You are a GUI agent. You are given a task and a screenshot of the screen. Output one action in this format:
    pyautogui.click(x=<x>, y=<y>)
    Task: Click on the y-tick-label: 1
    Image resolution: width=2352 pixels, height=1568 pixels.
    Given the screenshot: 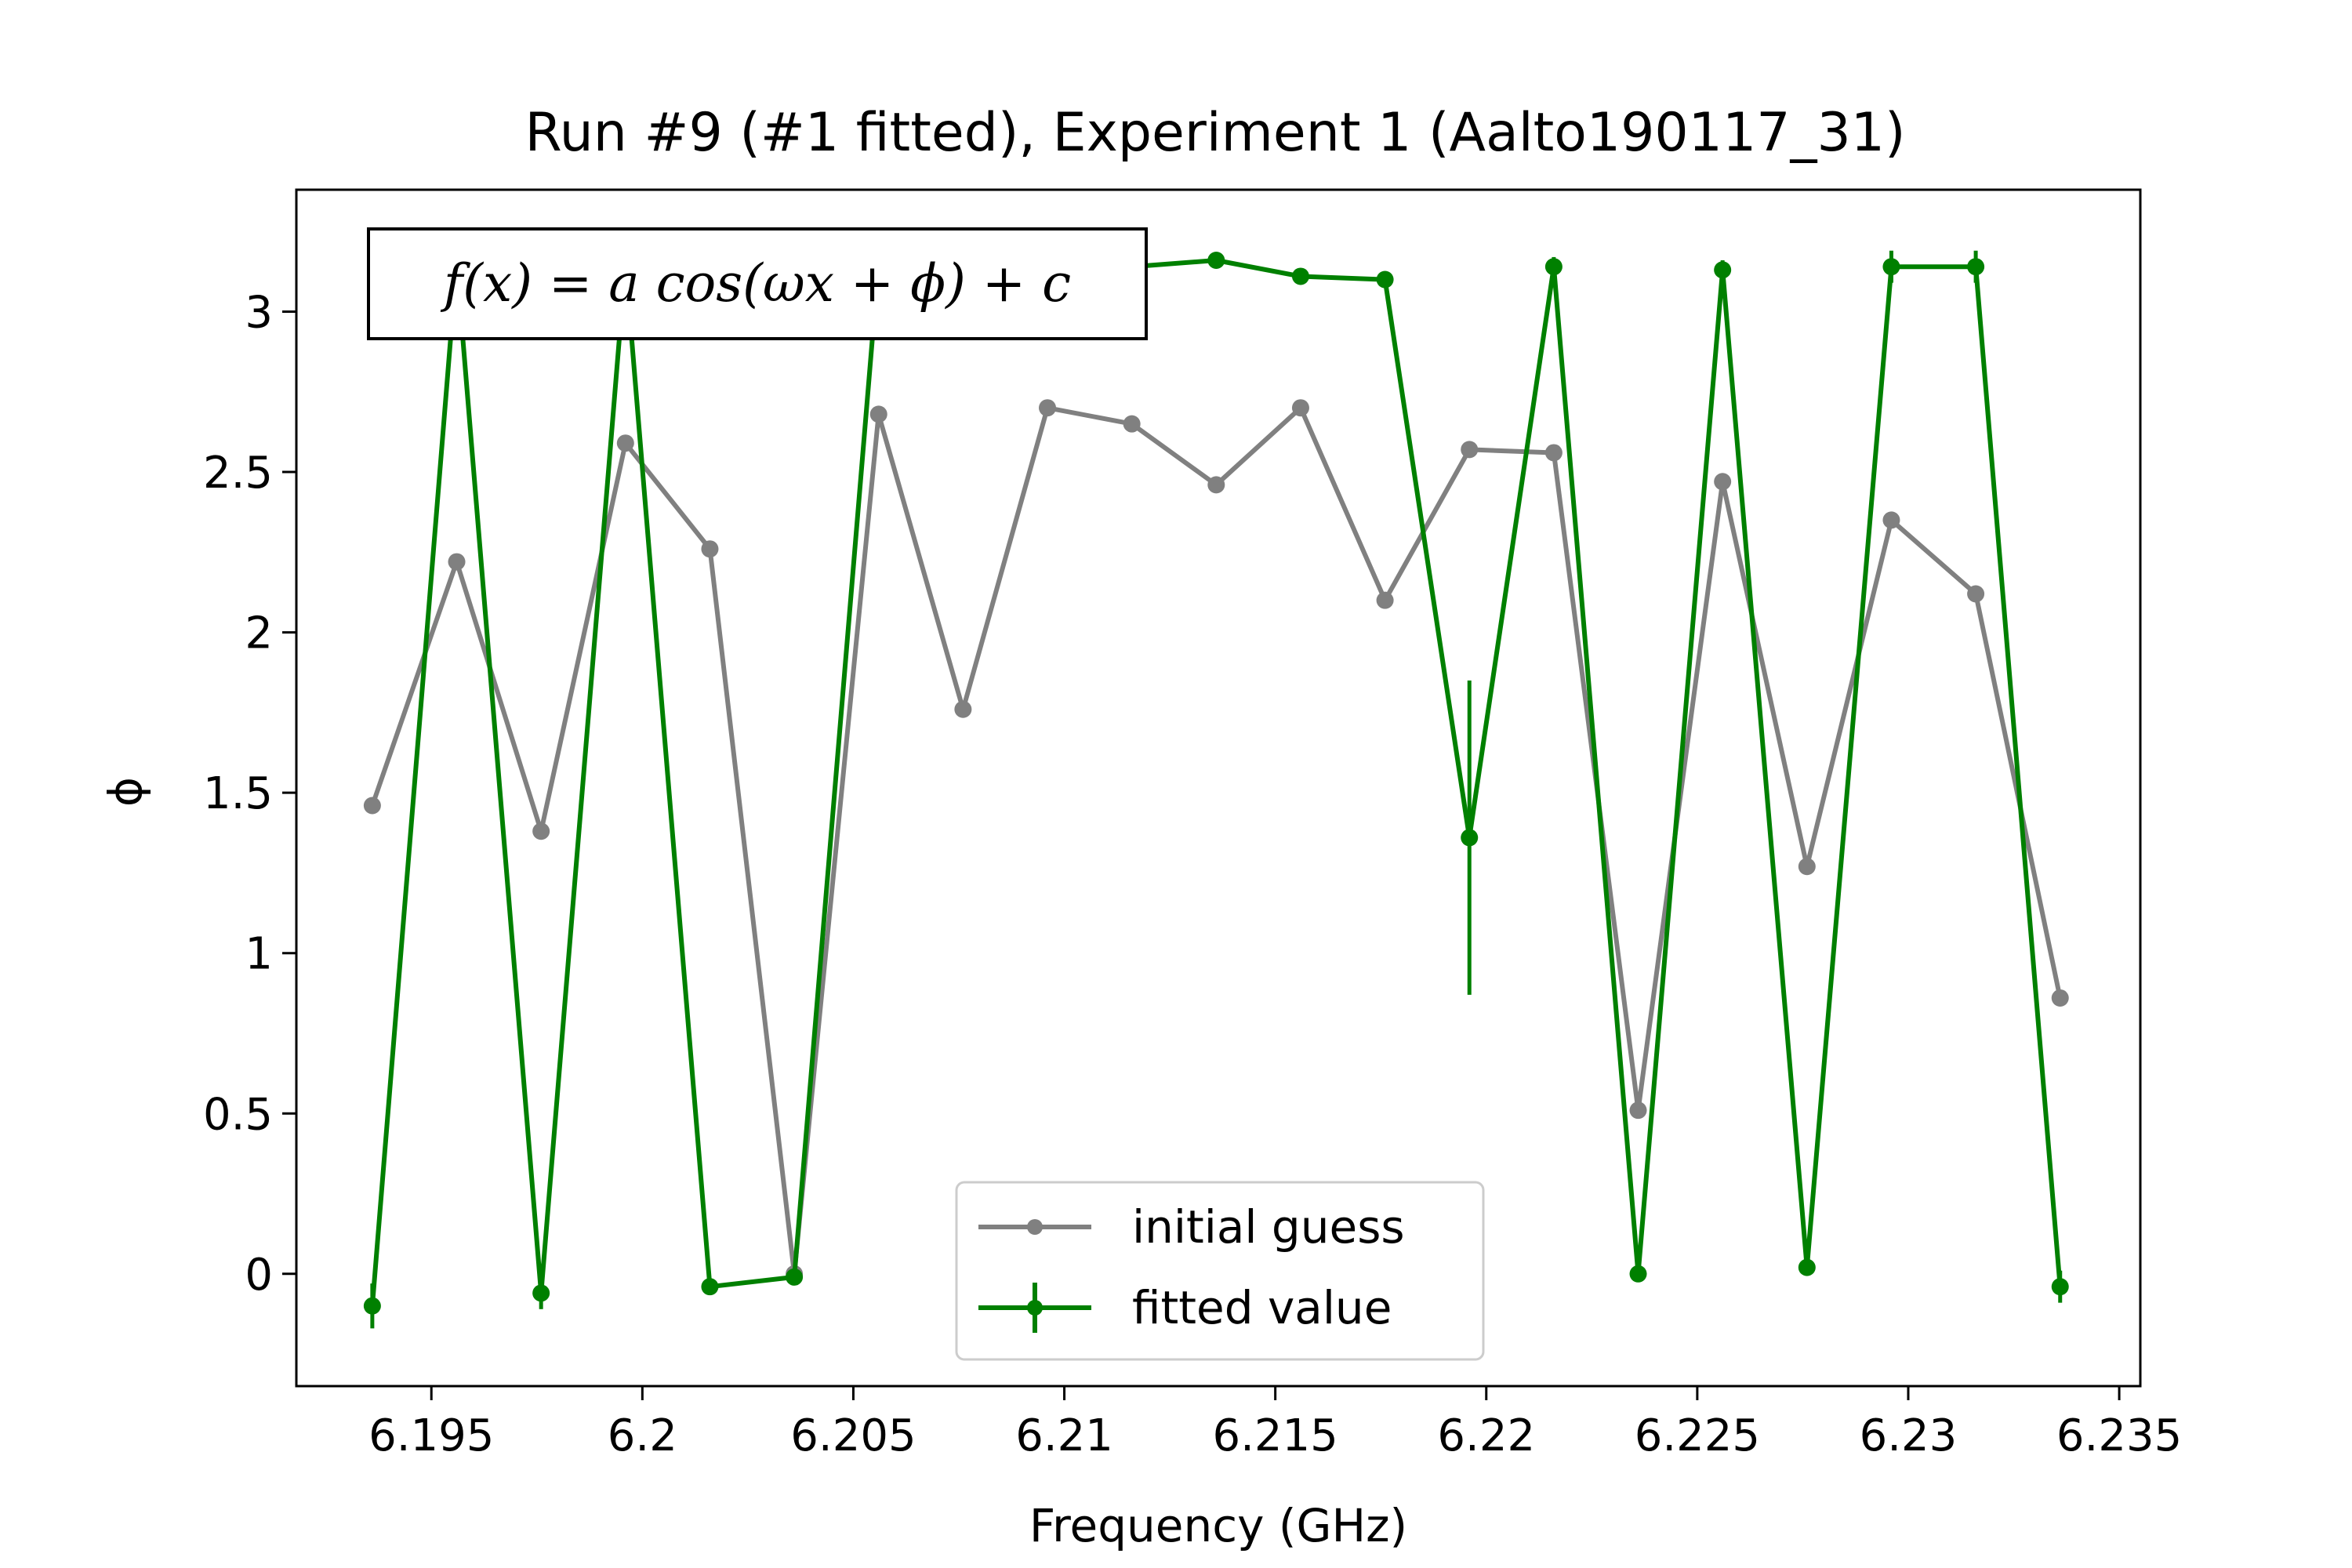 What is the action you would take?
    pyautogui.click(x=259, y=954)
    